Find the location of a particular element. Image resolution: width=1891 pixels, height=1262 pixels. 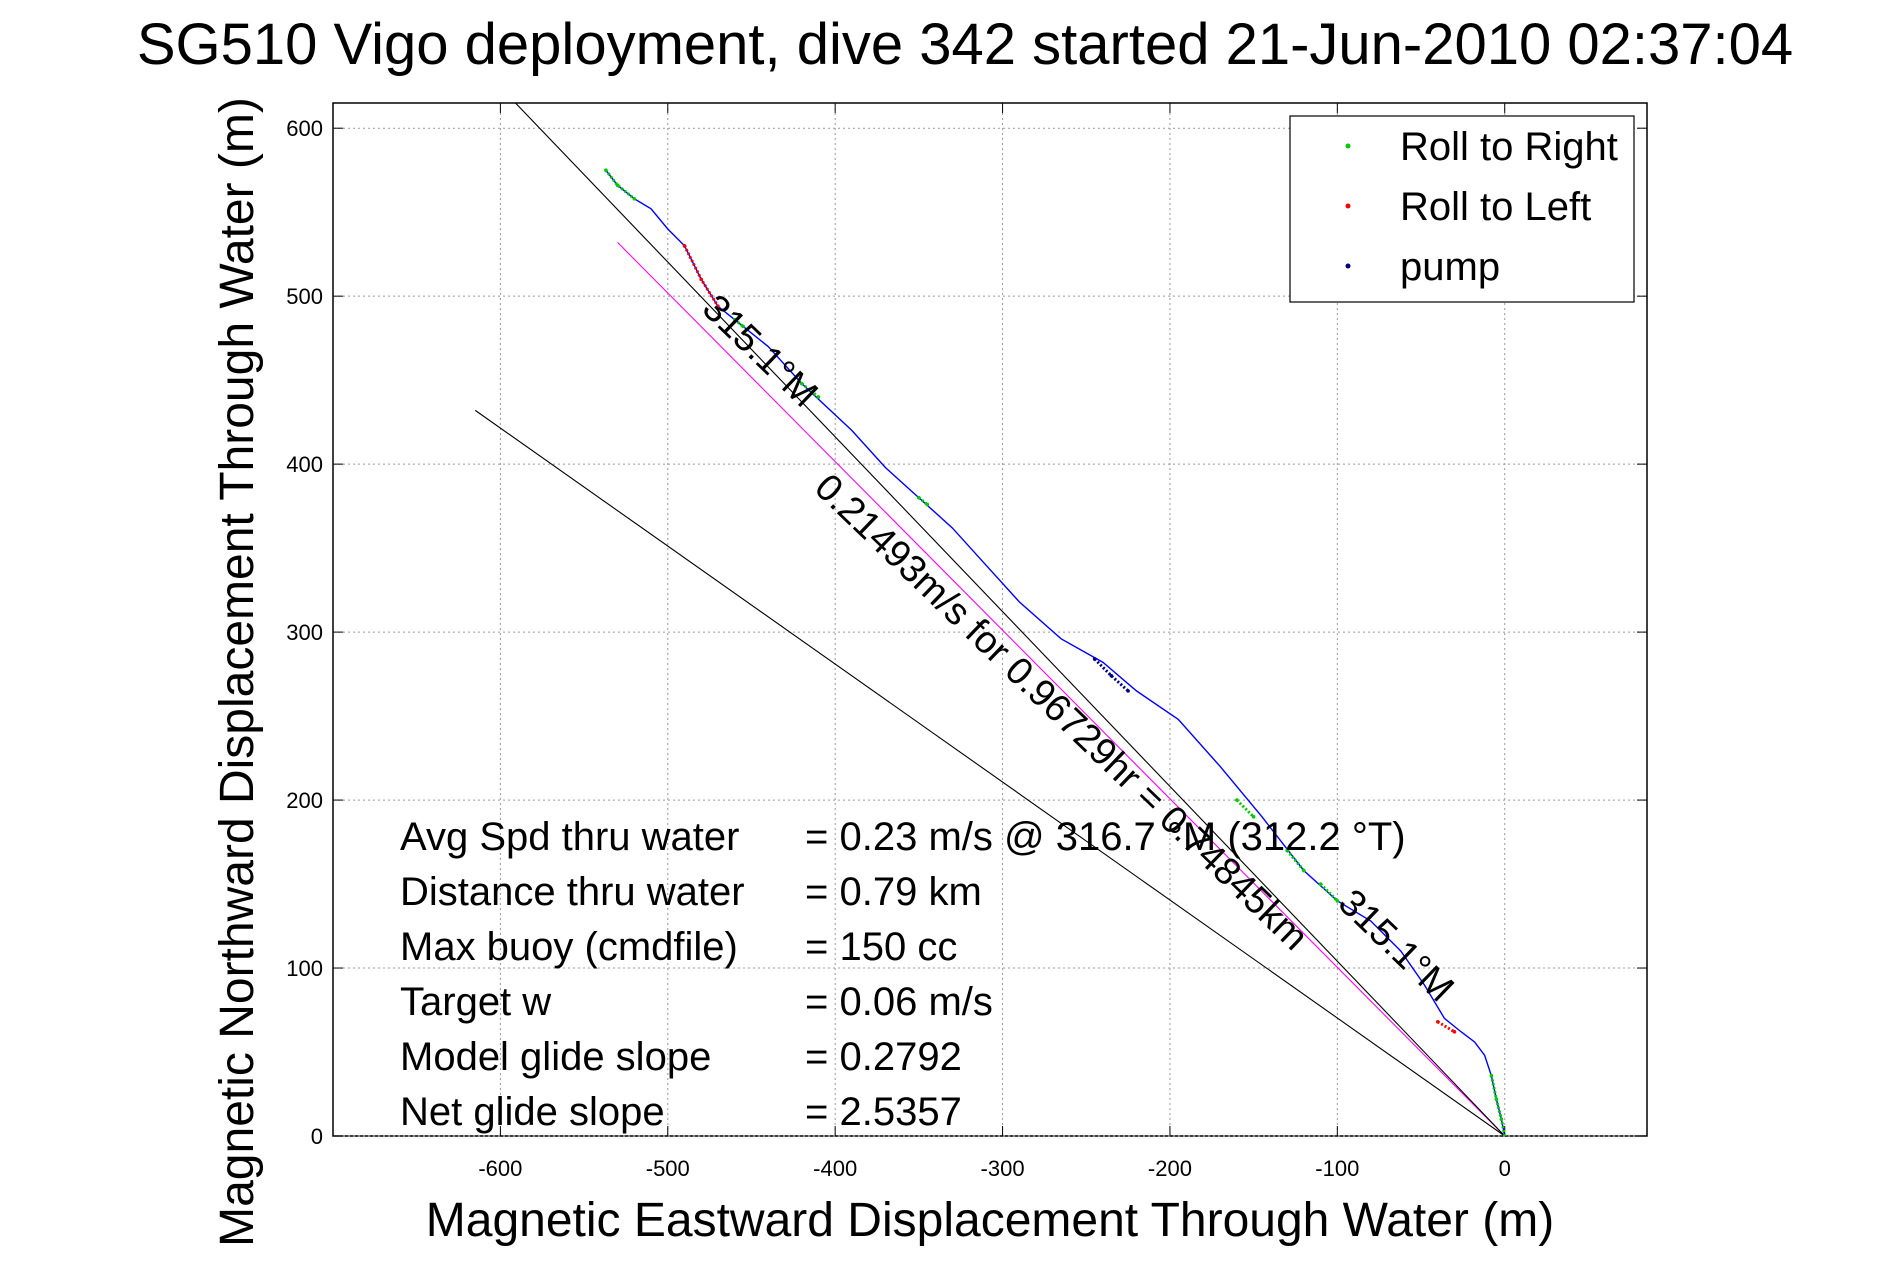

stat-value: = 0.06 m/s is located at coordinates (899, 1002).